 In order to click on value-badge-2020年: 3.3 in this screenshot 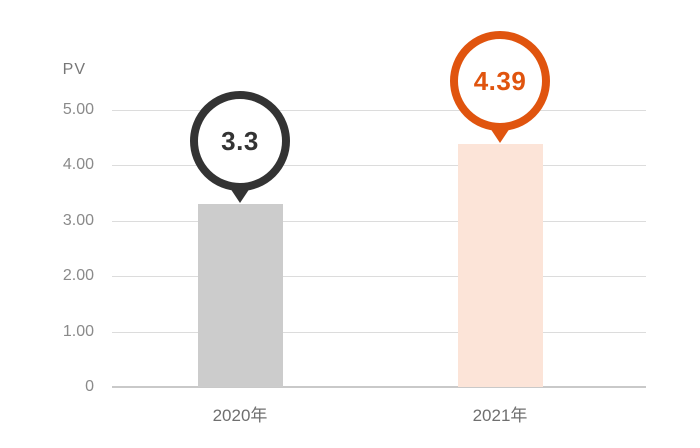, I will do `click(240, 145)`.